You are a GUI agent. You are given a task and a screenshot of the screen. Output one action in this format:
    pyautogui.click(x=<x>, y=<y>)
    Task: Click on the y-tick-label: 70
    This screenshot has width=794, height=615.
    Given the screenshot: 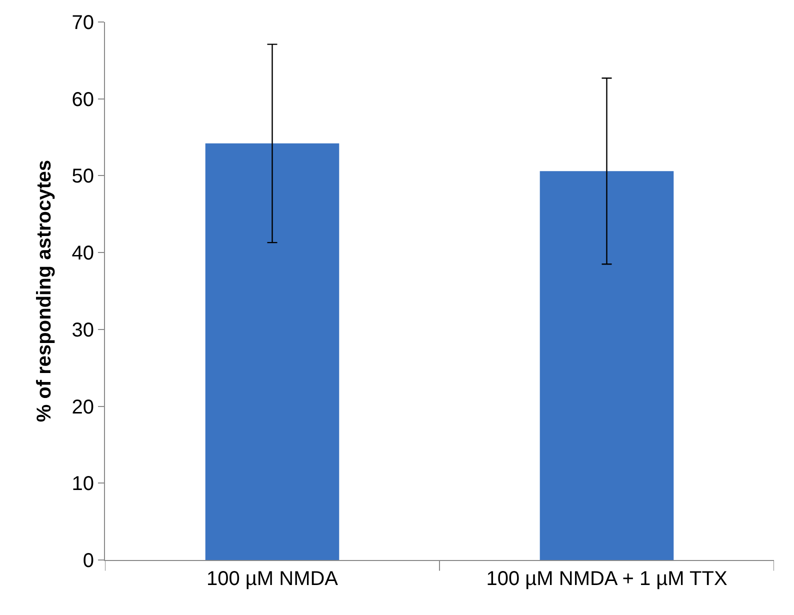 What is the action you would take?
    pyautogui.click(x=83, y=23)
    